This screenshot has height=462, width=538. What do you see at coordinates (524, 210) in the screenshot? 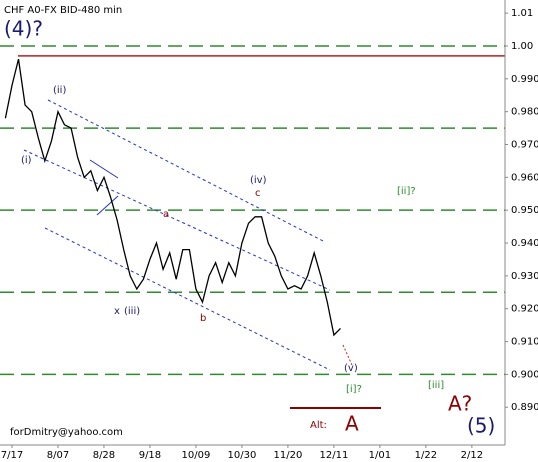
I see `y-tick-label: 0.950` at bounding box center [524, 210].